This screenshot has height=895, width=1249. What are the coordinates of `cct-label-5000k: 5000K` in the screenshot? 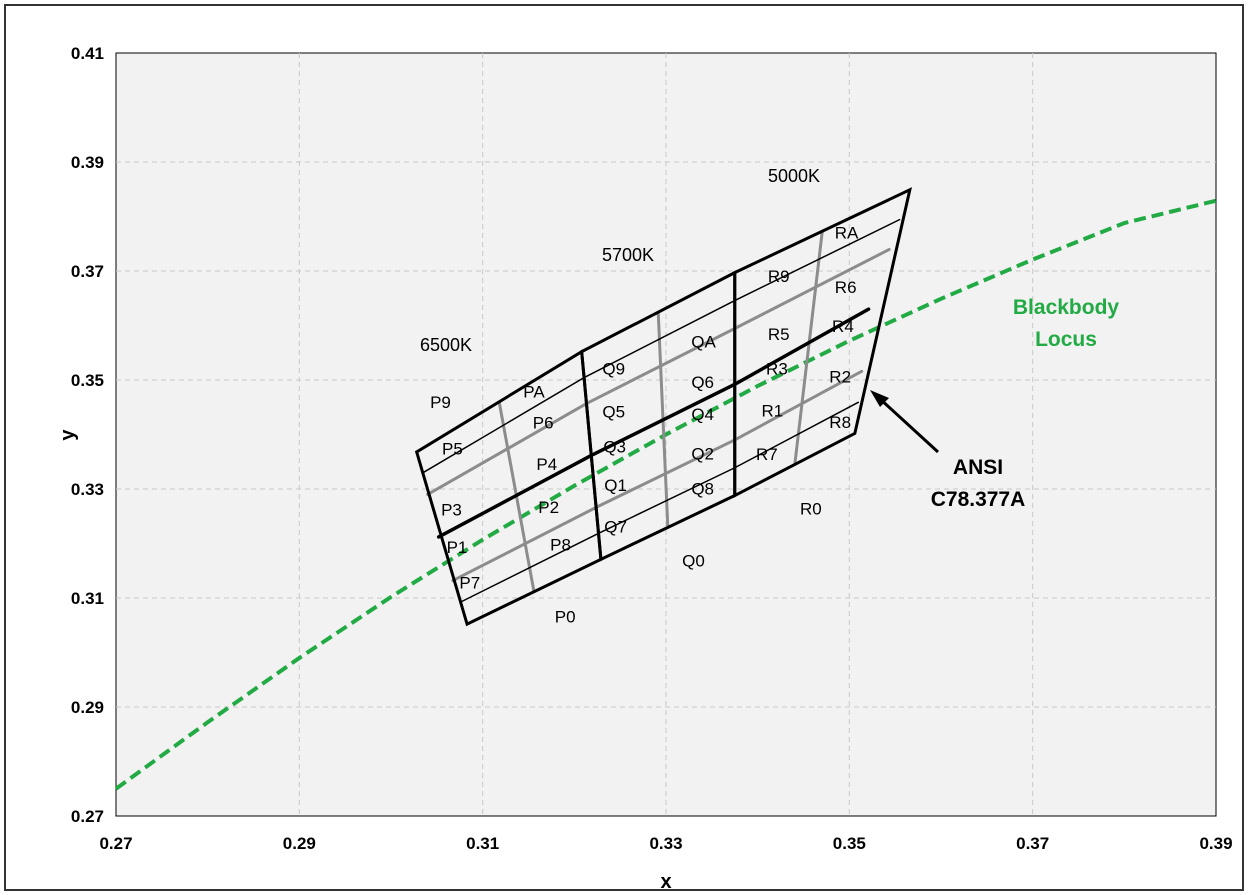 It's located at (794, 176).